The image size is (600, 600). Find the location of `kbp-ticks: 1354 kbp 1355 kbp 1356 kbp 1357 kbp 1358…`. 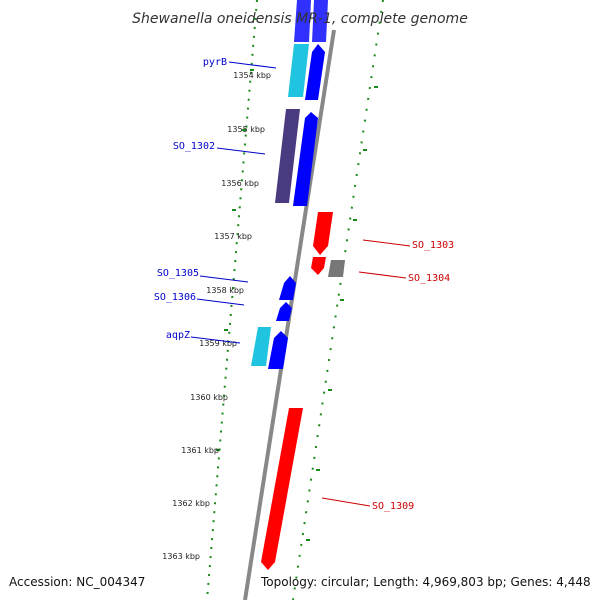

kbp-ticks: 1354 kbp 1355 kbp 1356 kbp 1357 kbp 1358… is located at coordinates (216, 316).